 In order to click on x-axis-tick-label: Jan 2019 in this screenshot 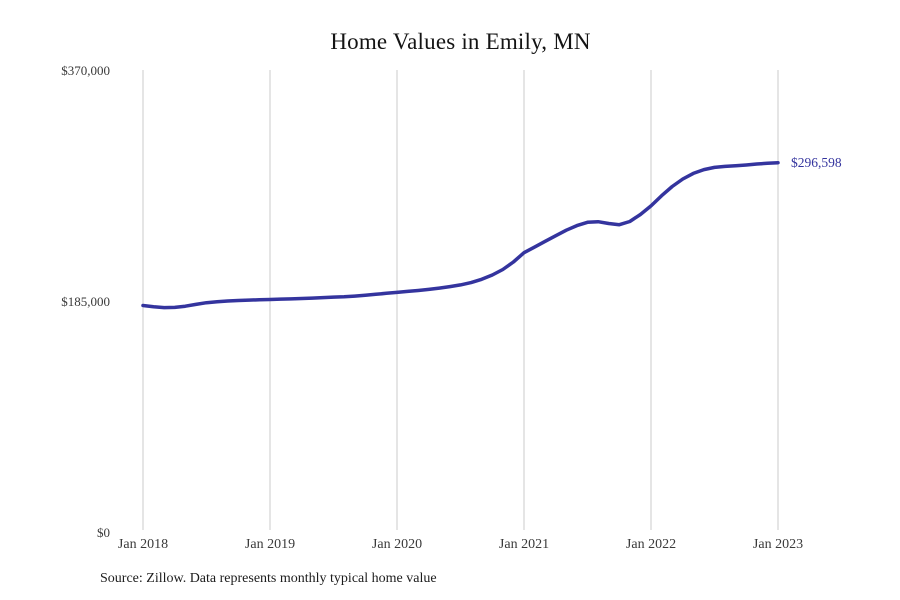, I will do `click(270, 544)`.